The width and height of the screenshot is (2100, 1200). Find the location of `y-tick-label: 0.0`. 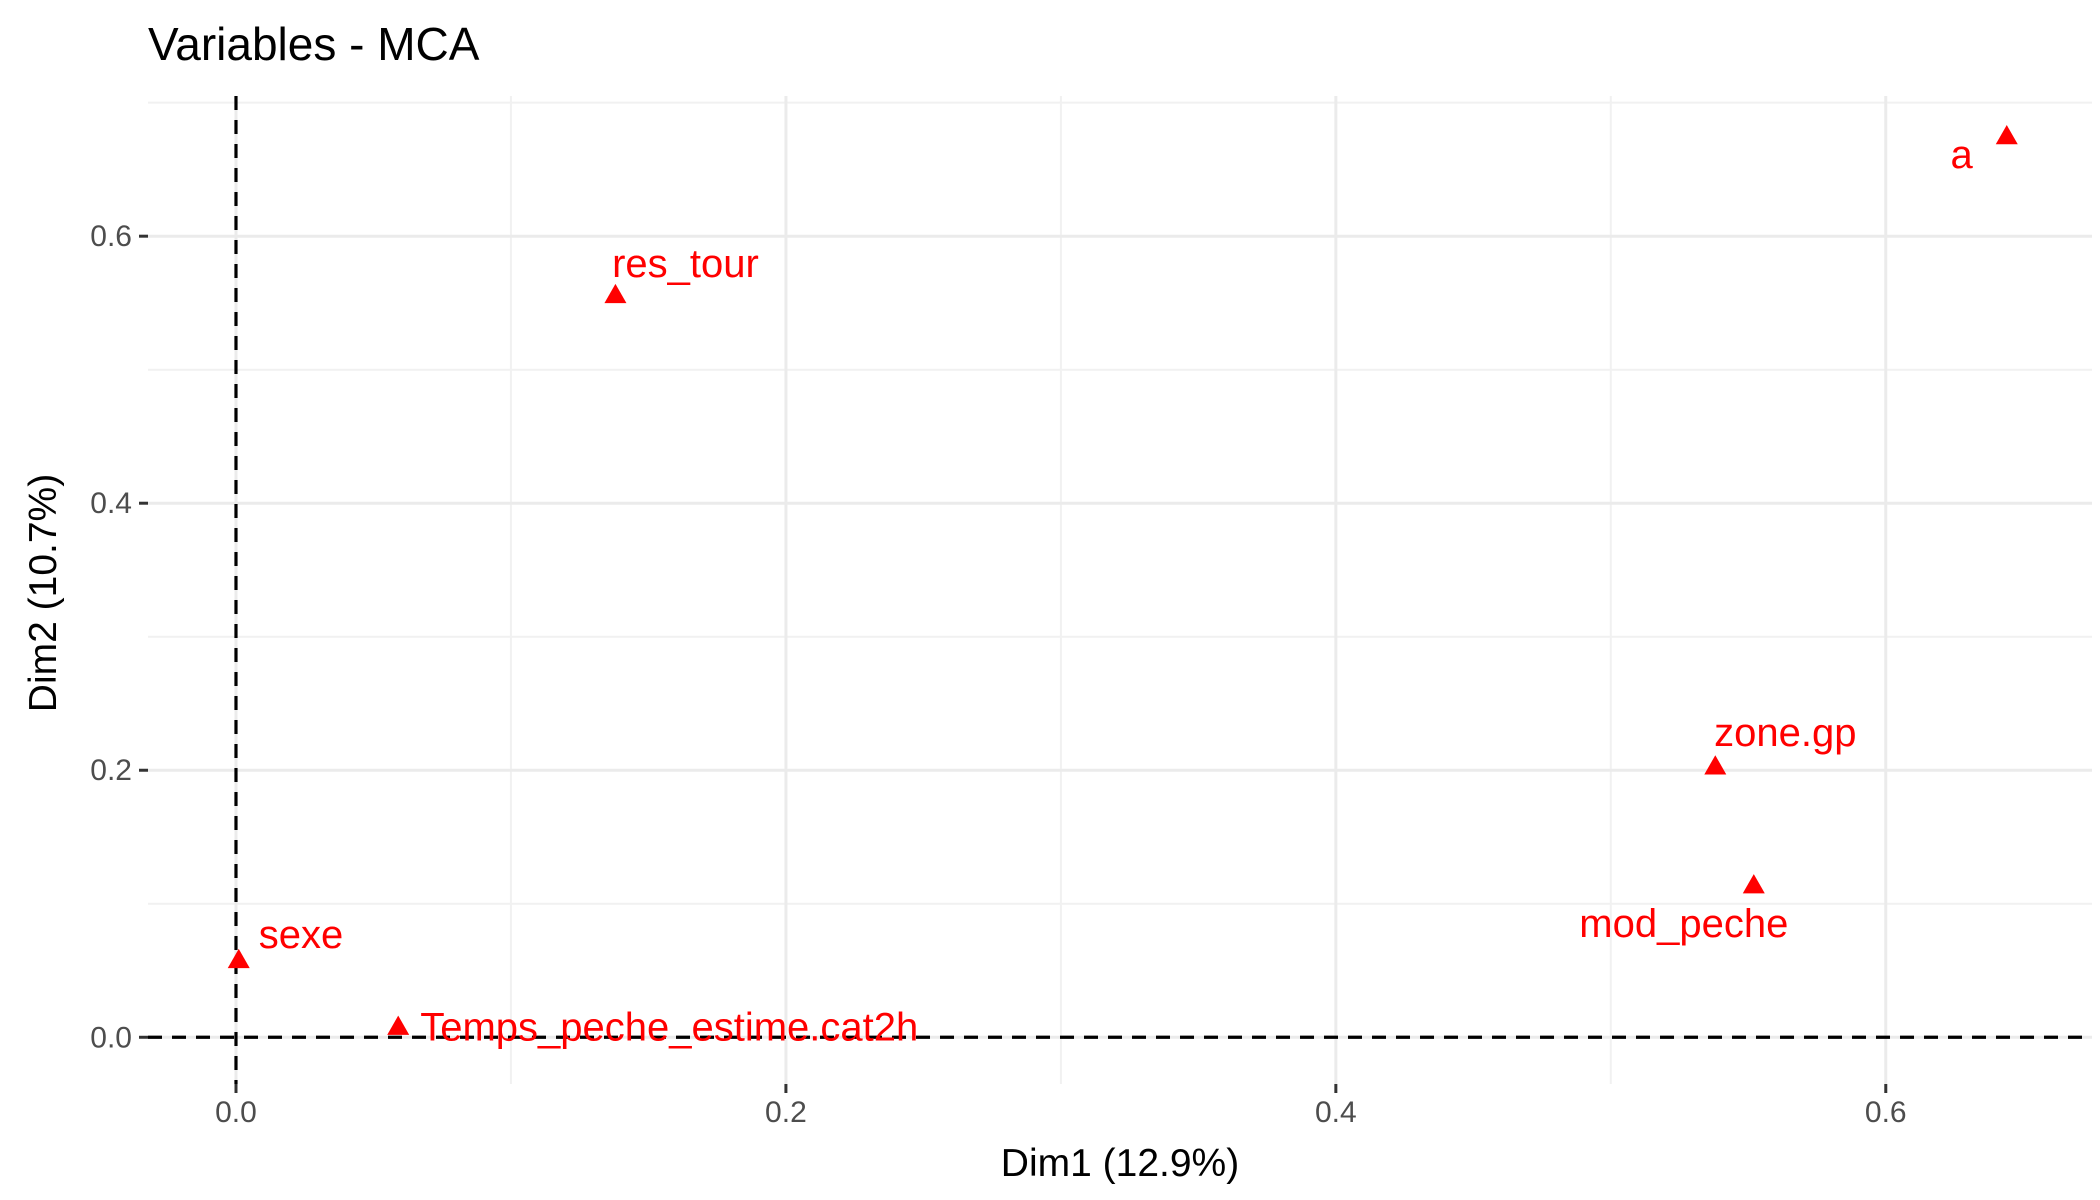

y-tick-label: 0.0 is located at coordinates (111, 1037).